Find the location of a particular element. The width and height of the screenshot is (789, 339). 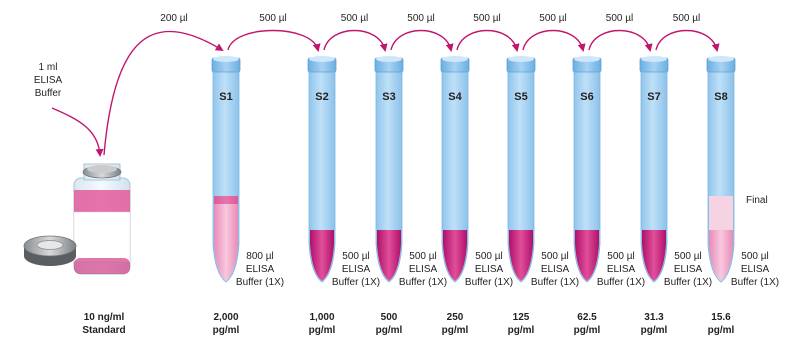

tube-conc-value: 125 is located at coordinates (521, 317).